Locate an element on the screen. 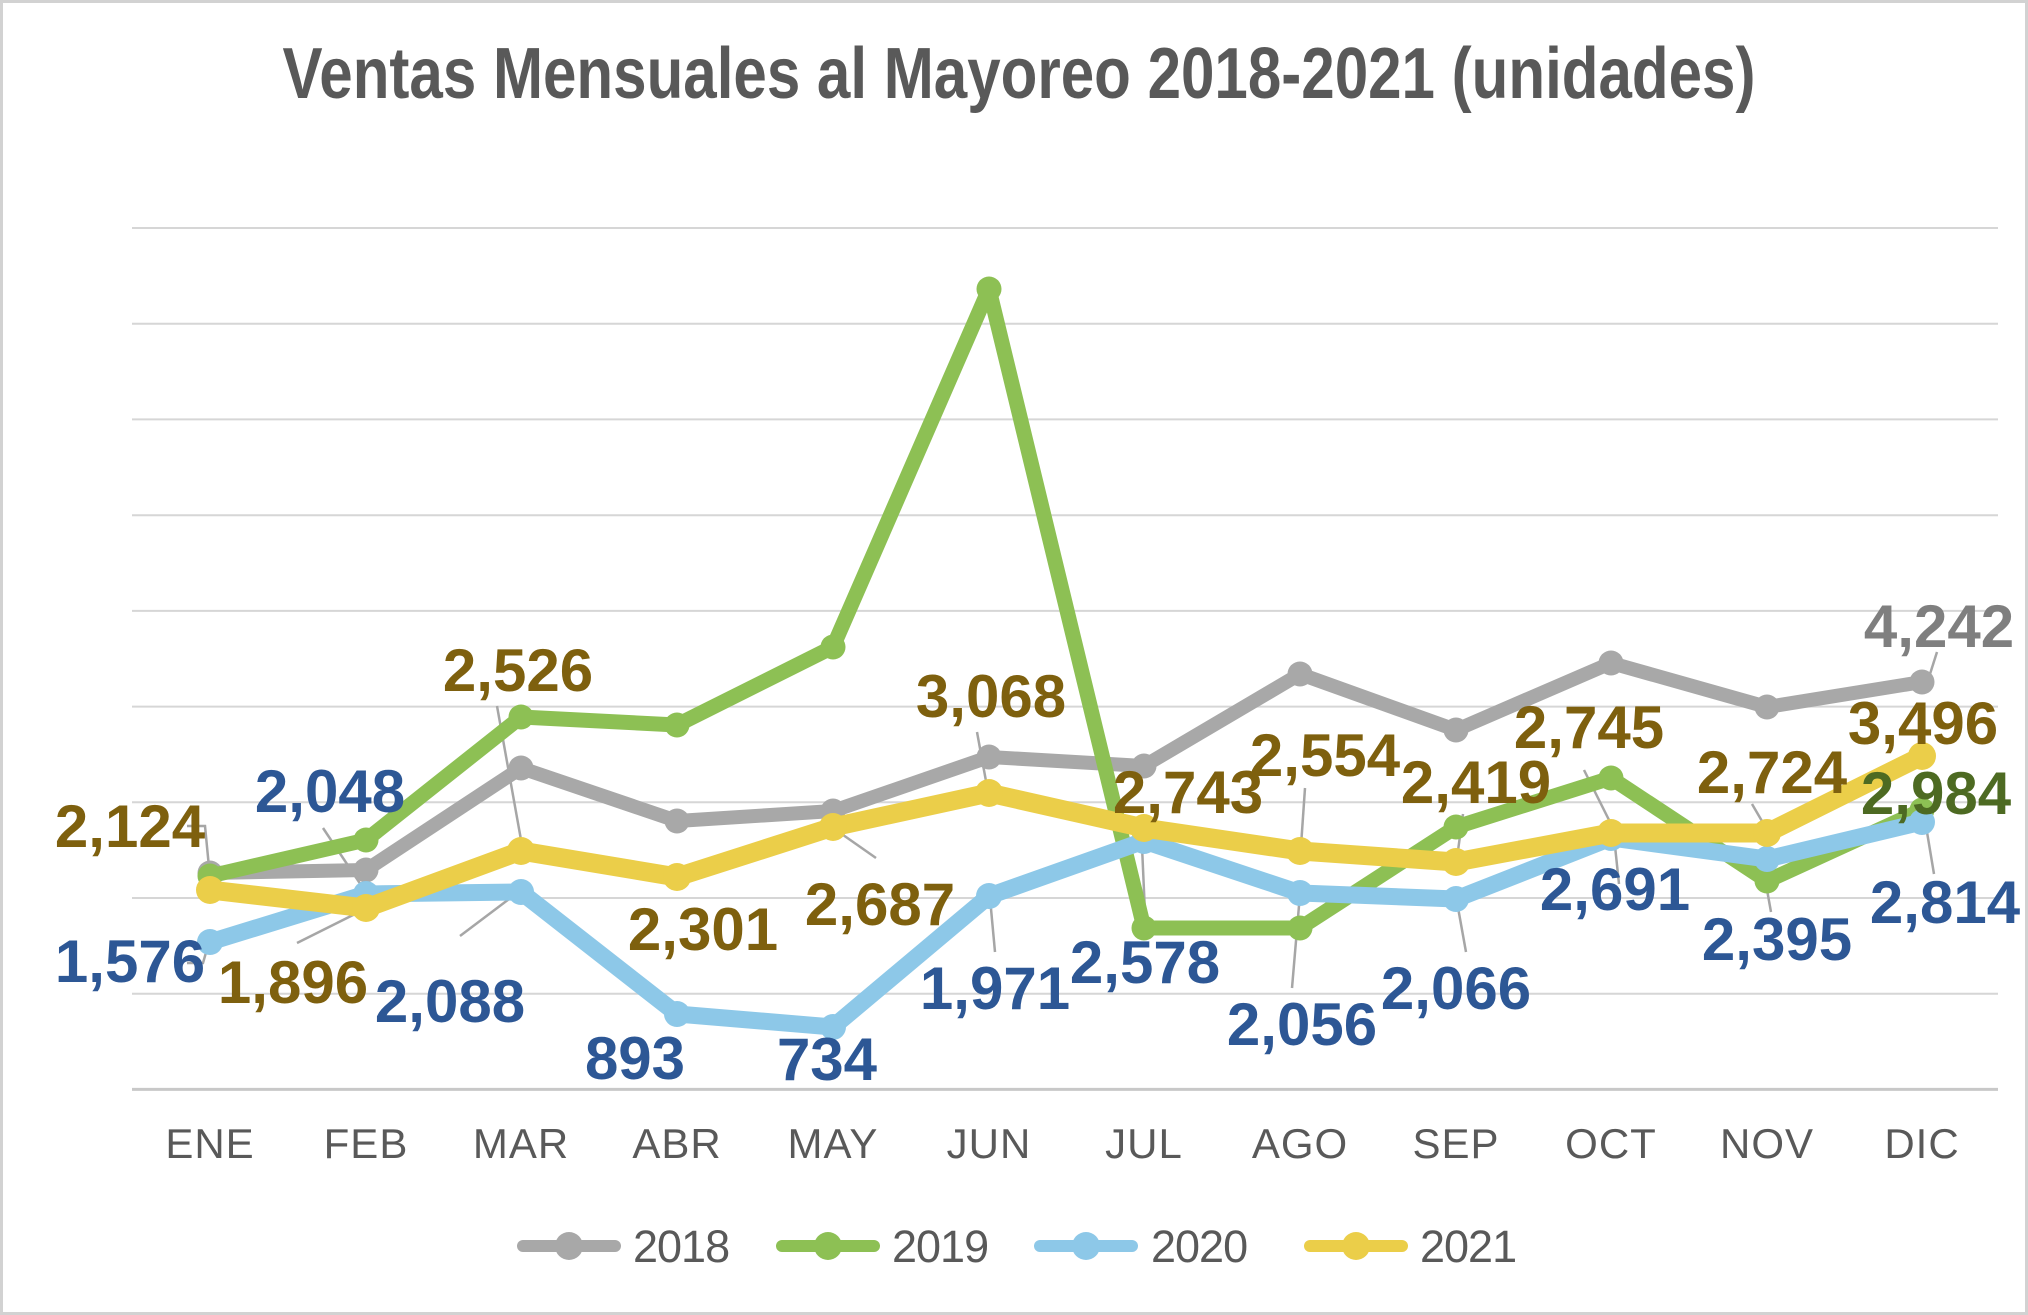  svg-text: MAY is located at coordinates (833, 1143).